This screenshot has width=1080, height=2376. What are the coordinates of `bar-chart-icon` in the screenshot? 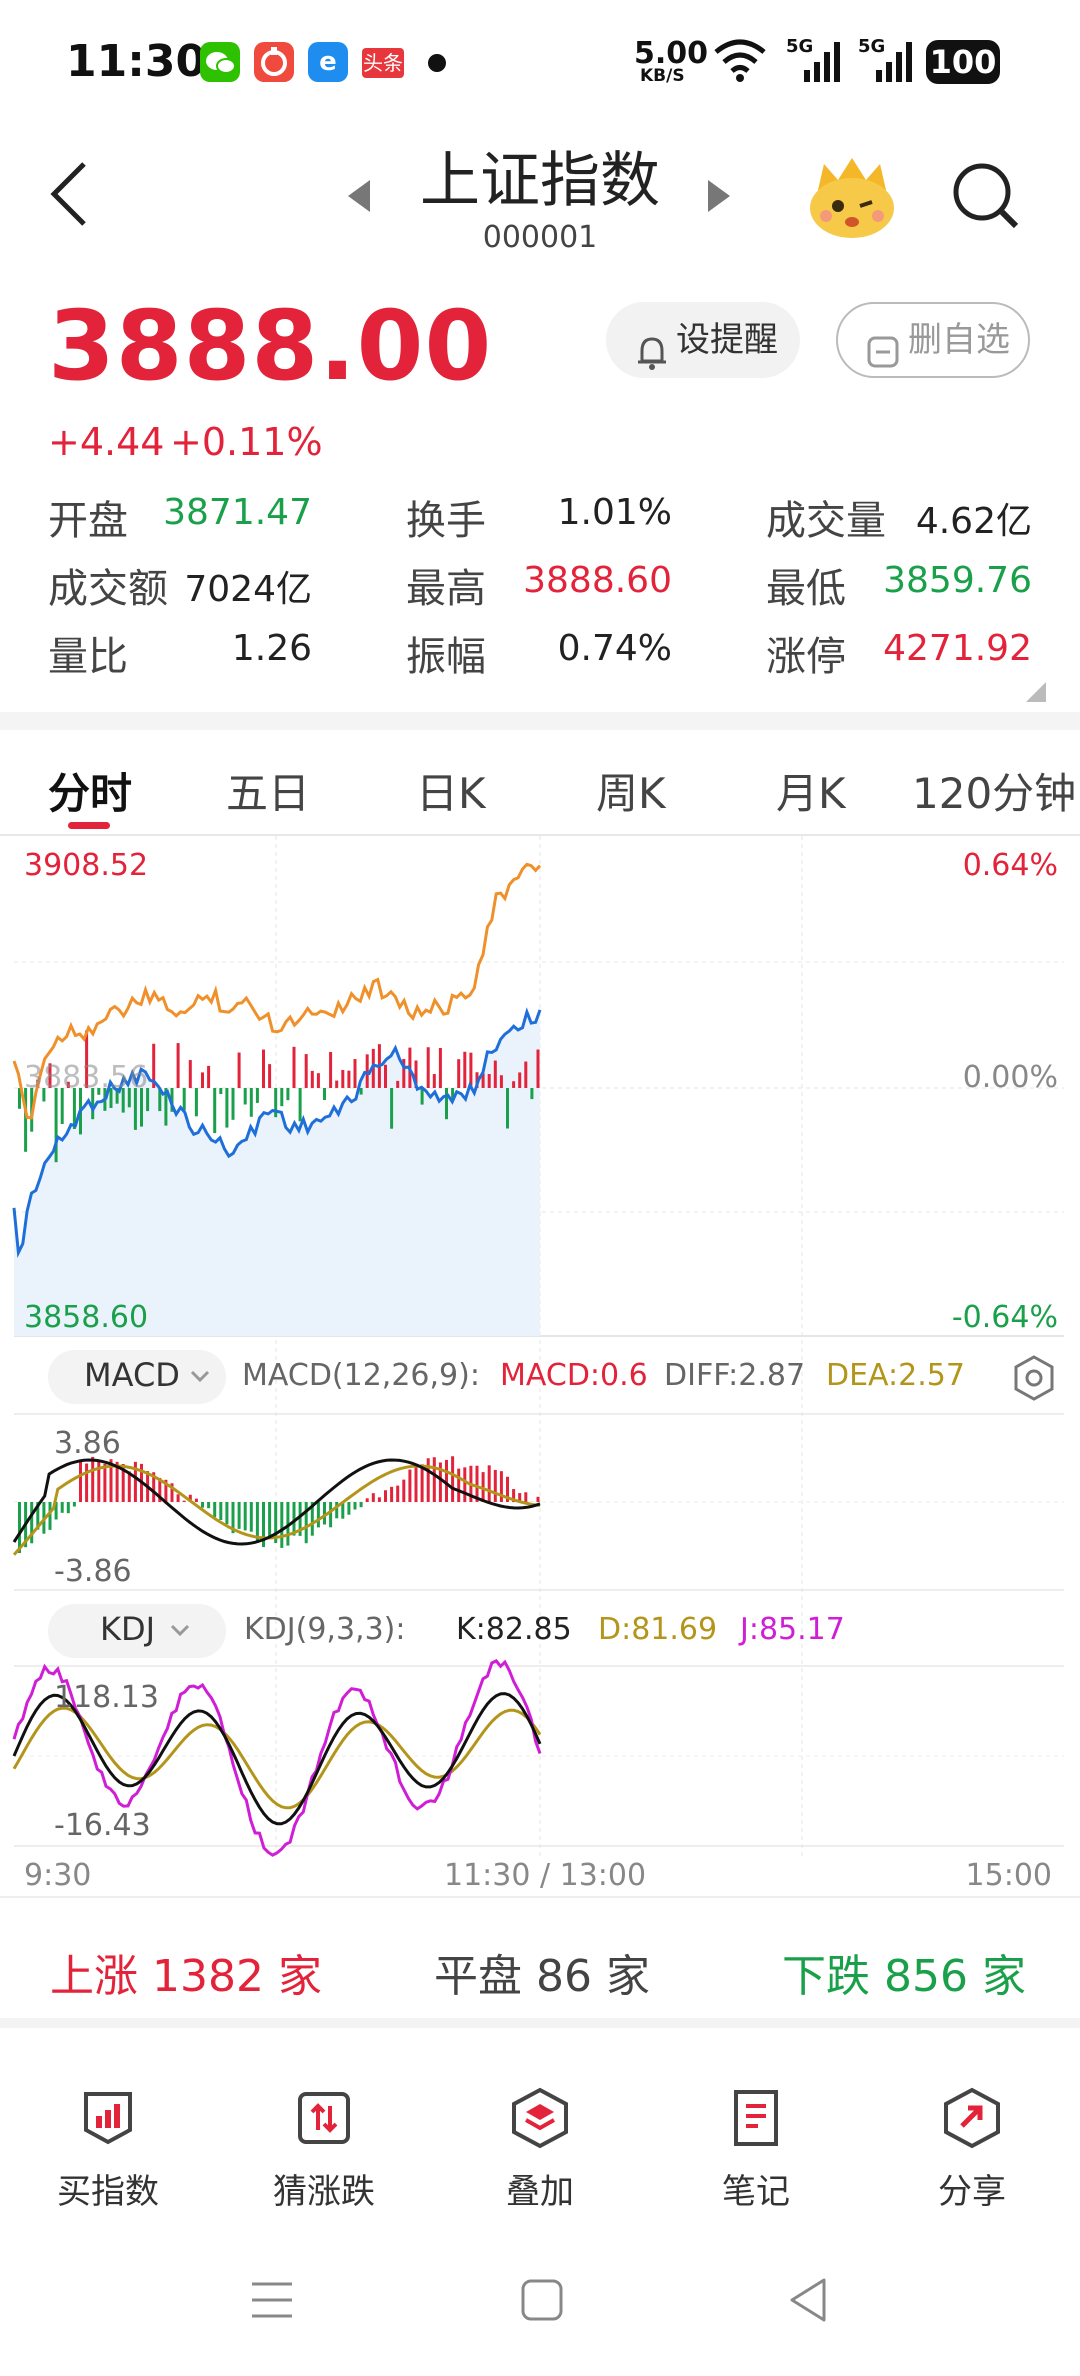 It's located at (108, 2118).